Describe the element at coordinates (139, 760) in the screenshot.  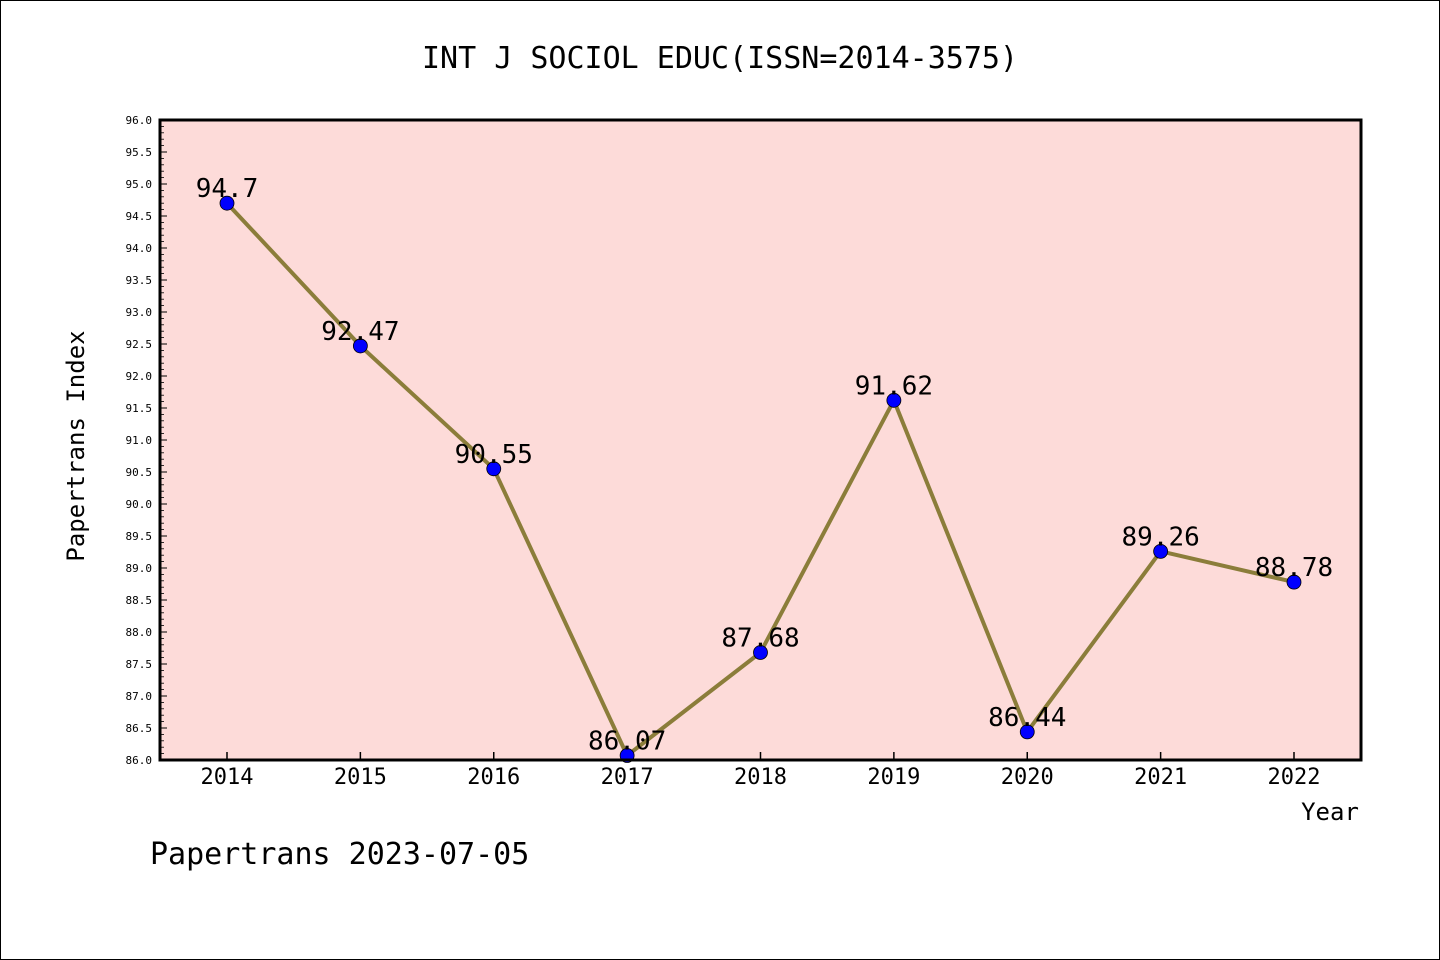
I see `y-tick-label: 86.0` at that location.